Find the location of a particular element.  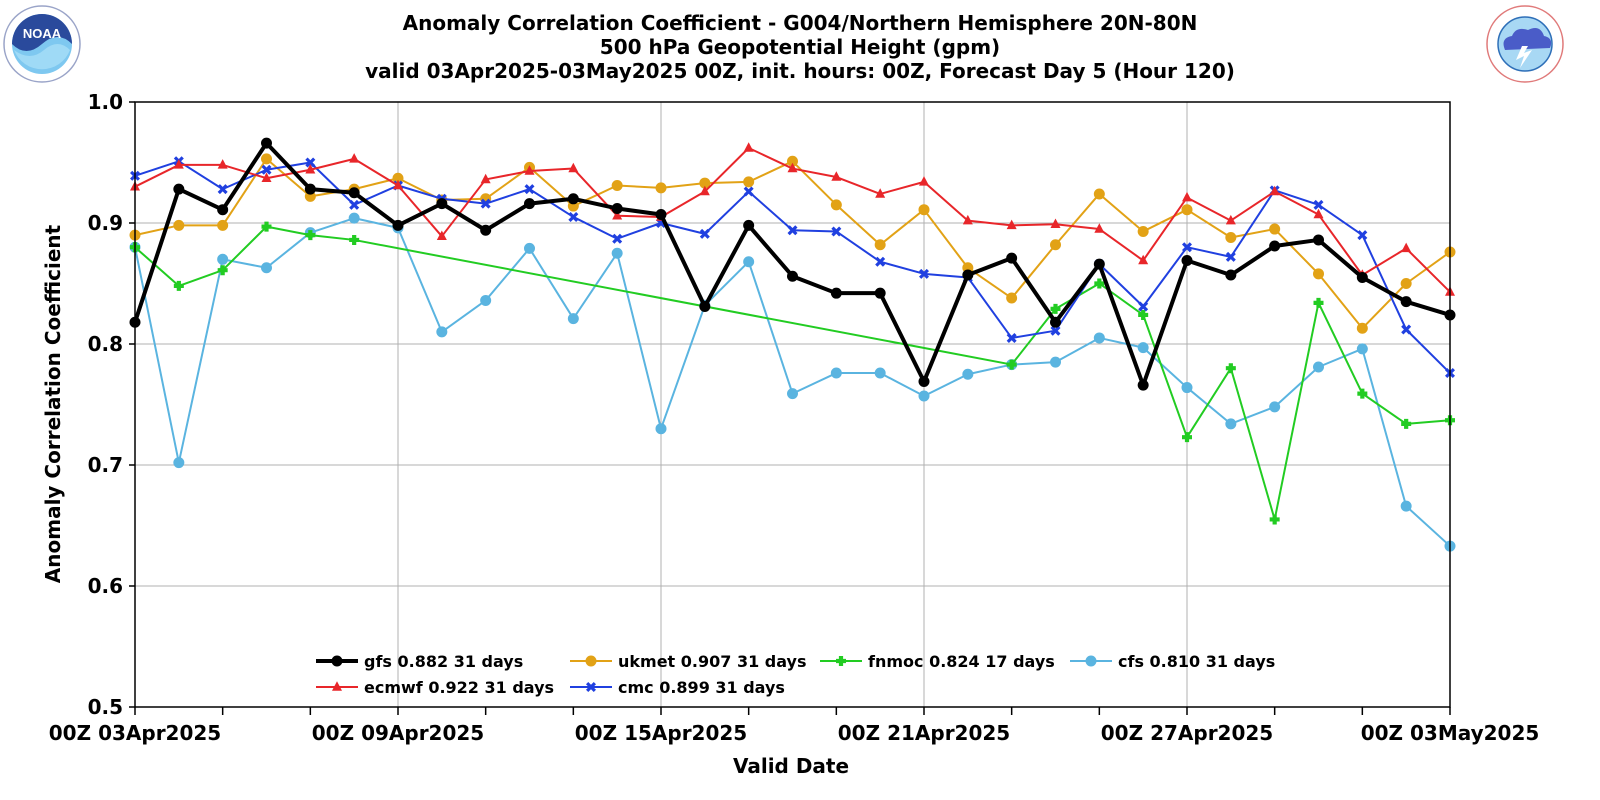

legend-item-ukmet: ukmet 0.907 31 days is located at coordinates (688, 661).